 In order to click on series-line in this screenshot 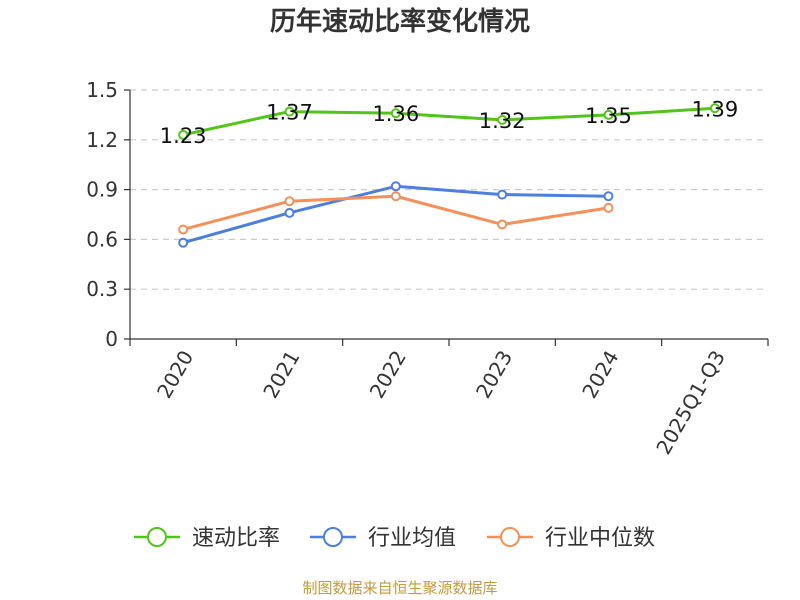, I will do `click(448, 121)`.